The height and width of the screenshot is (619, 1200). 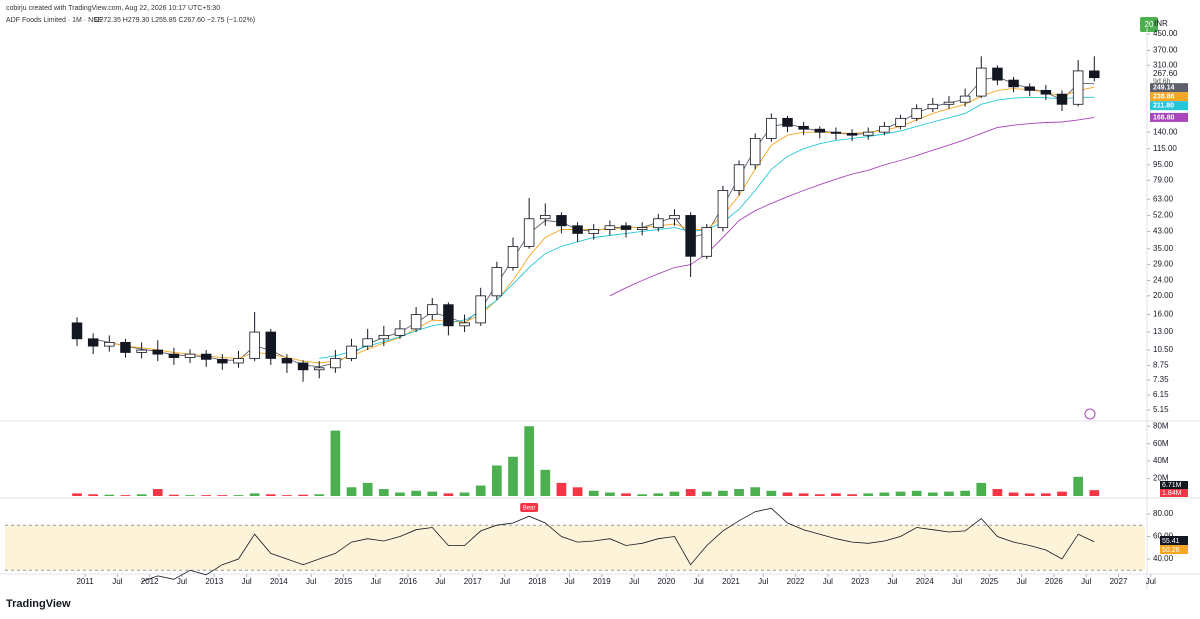 What do you see at coordinates (1163, 198) in the screenshot?
I see `y-tick-label: 63.00` at bounding box center [1163, 198].